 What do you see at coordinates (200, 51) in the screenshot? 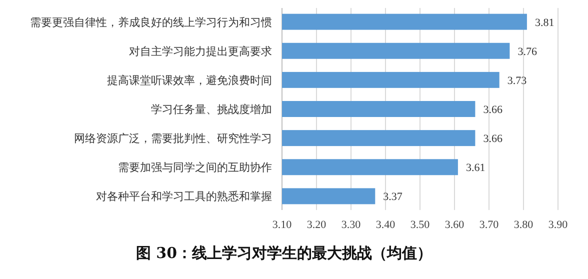
I see `y-tick-label: 对自主学习能力提出更高要求` at bounding box center [200, 51].